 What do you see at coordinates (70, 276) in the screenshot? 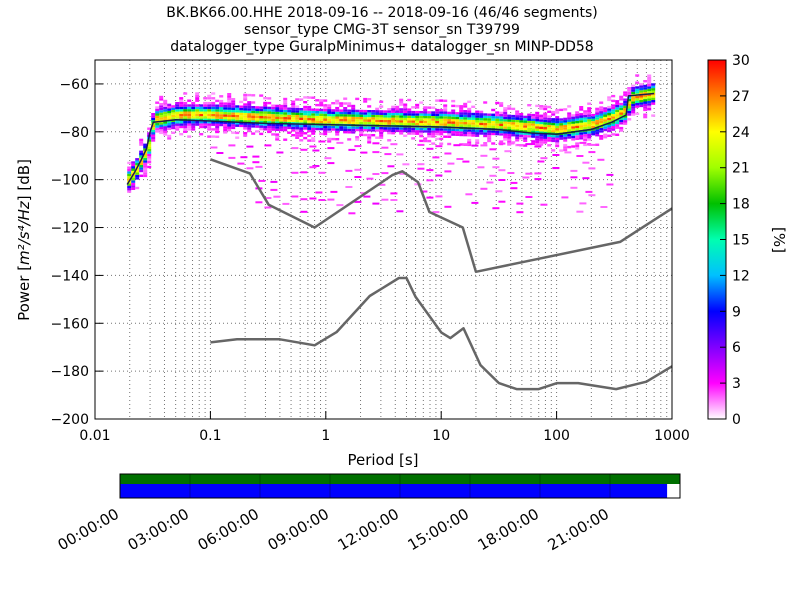
I see `y-tick-label: −140` at bounding box center [70, 276].